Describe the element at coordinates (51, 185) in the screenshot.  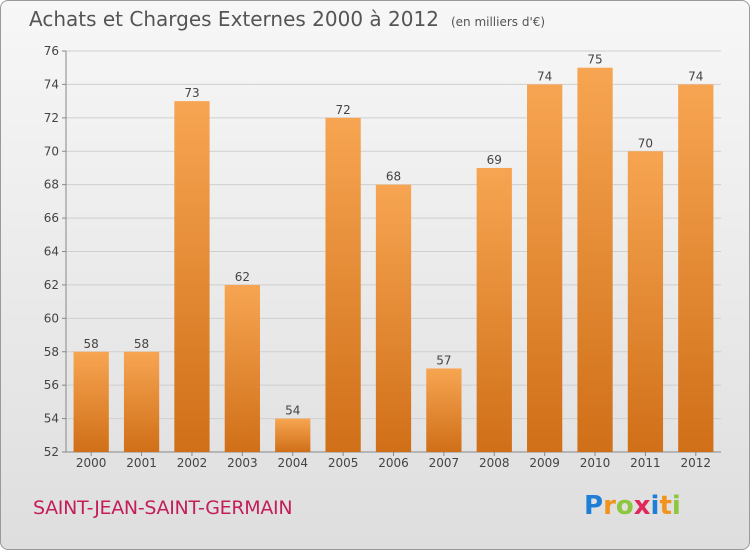
I see `y-tick-label: 68` at that location.